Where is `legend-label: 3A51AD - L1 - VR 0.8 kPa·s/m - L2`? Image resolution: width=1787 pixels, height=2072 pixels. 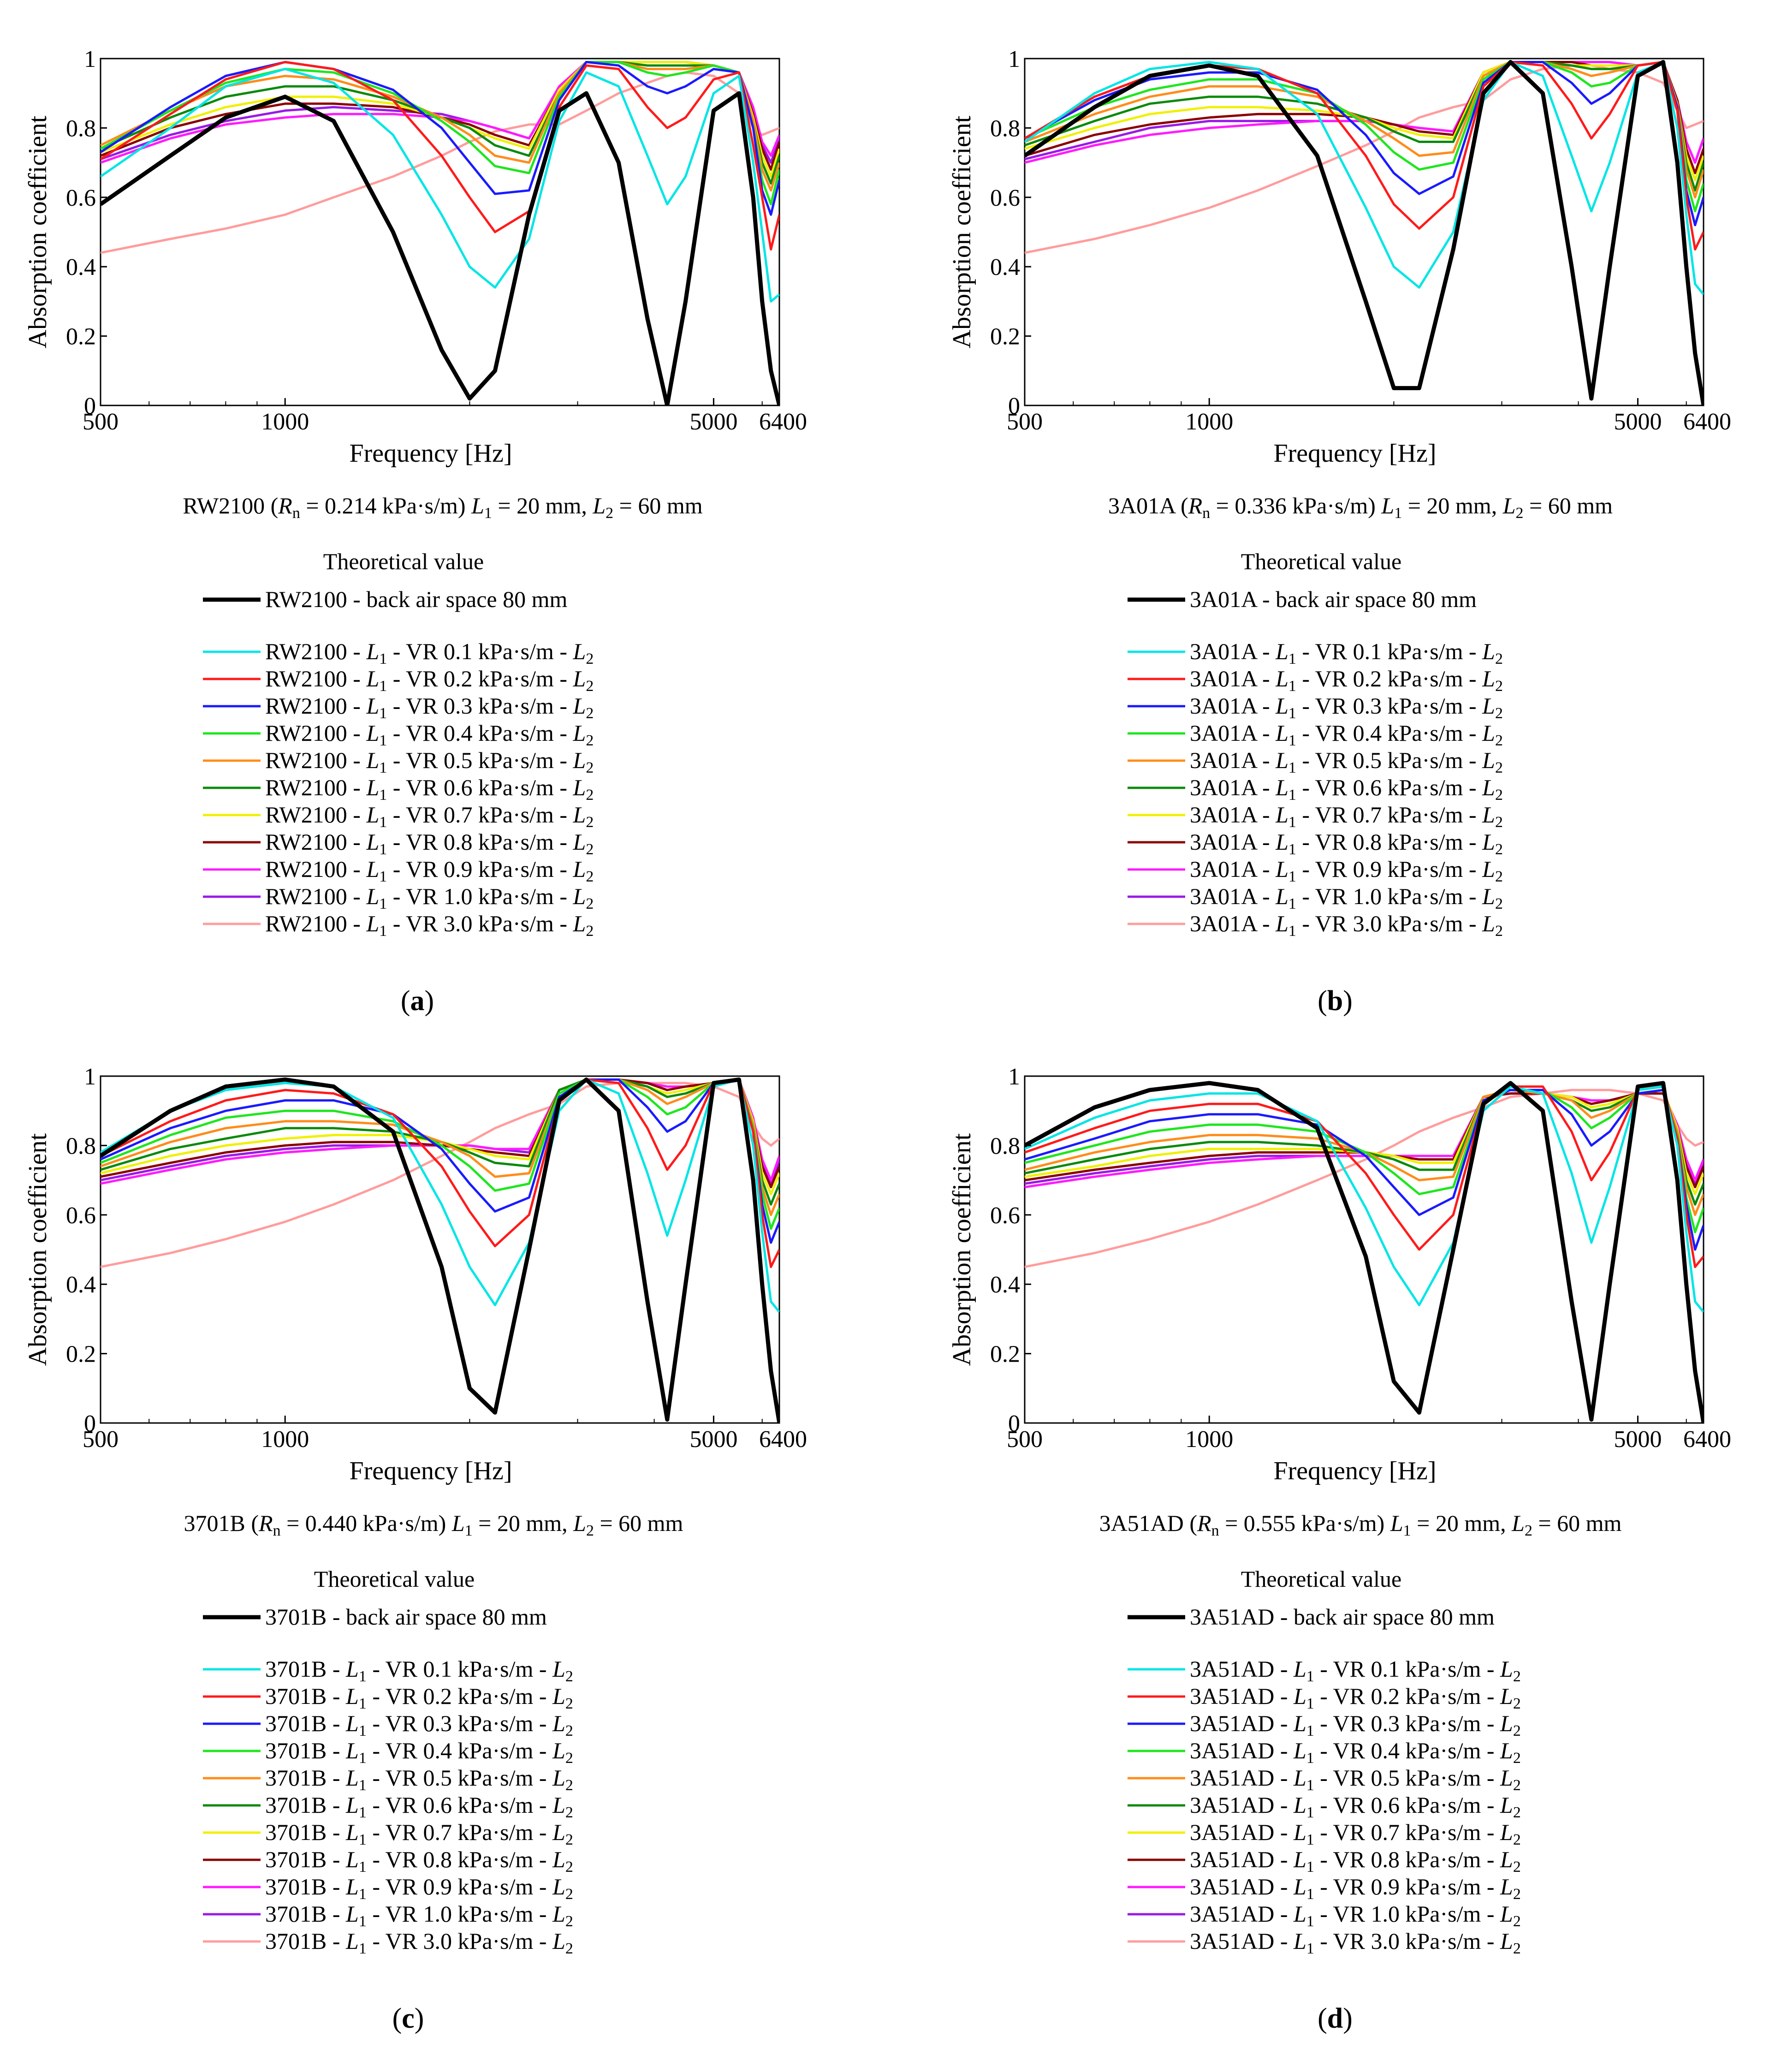 legend-label: 3A51AD - L1 - VR 0.8 kPa·s/m - L2 is located at coordinates (1355, 1861).